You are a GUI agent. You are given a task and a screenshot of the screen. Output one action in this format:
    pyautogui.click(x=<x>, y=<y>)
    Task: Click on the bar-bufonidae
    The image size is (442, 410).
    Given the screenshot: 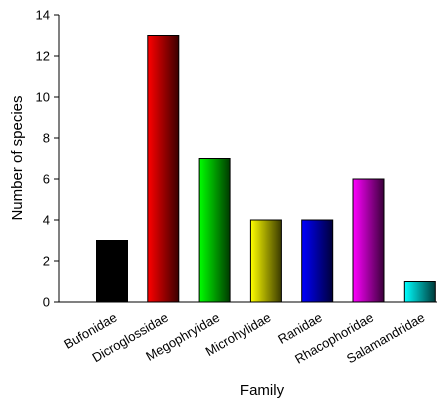 What is the action you would take?
    pyautogui.click(x=112, y=271)
    